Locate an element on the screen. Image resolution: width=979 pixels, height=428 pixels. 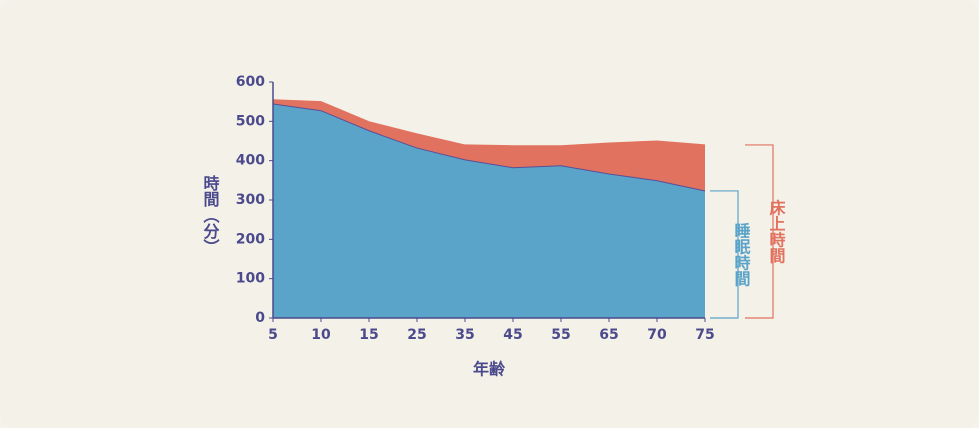
x-tick-label: 65 is located at coordinates (608, 335).